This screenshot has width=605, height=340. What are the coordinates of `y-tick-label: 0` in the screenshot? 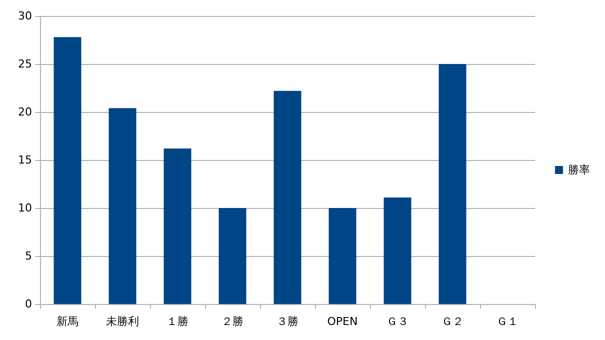 It's located at (28, 304).